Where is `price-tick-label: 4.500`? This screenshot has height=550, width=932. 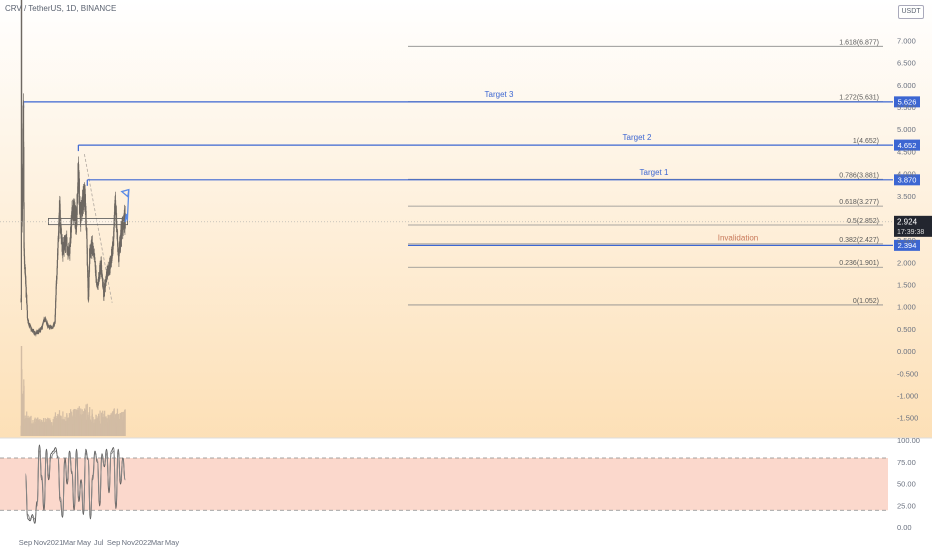 price-tick-label: 4.500 is located at coordinates (906, 151).